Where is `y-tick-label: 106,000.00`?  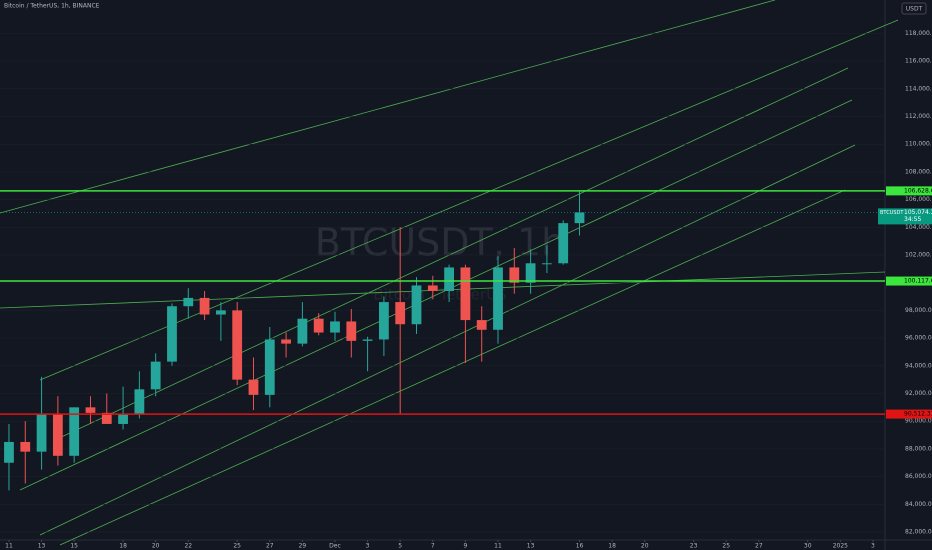
y-tick-label: 106,000.00 is located at coordinates (918, 199).